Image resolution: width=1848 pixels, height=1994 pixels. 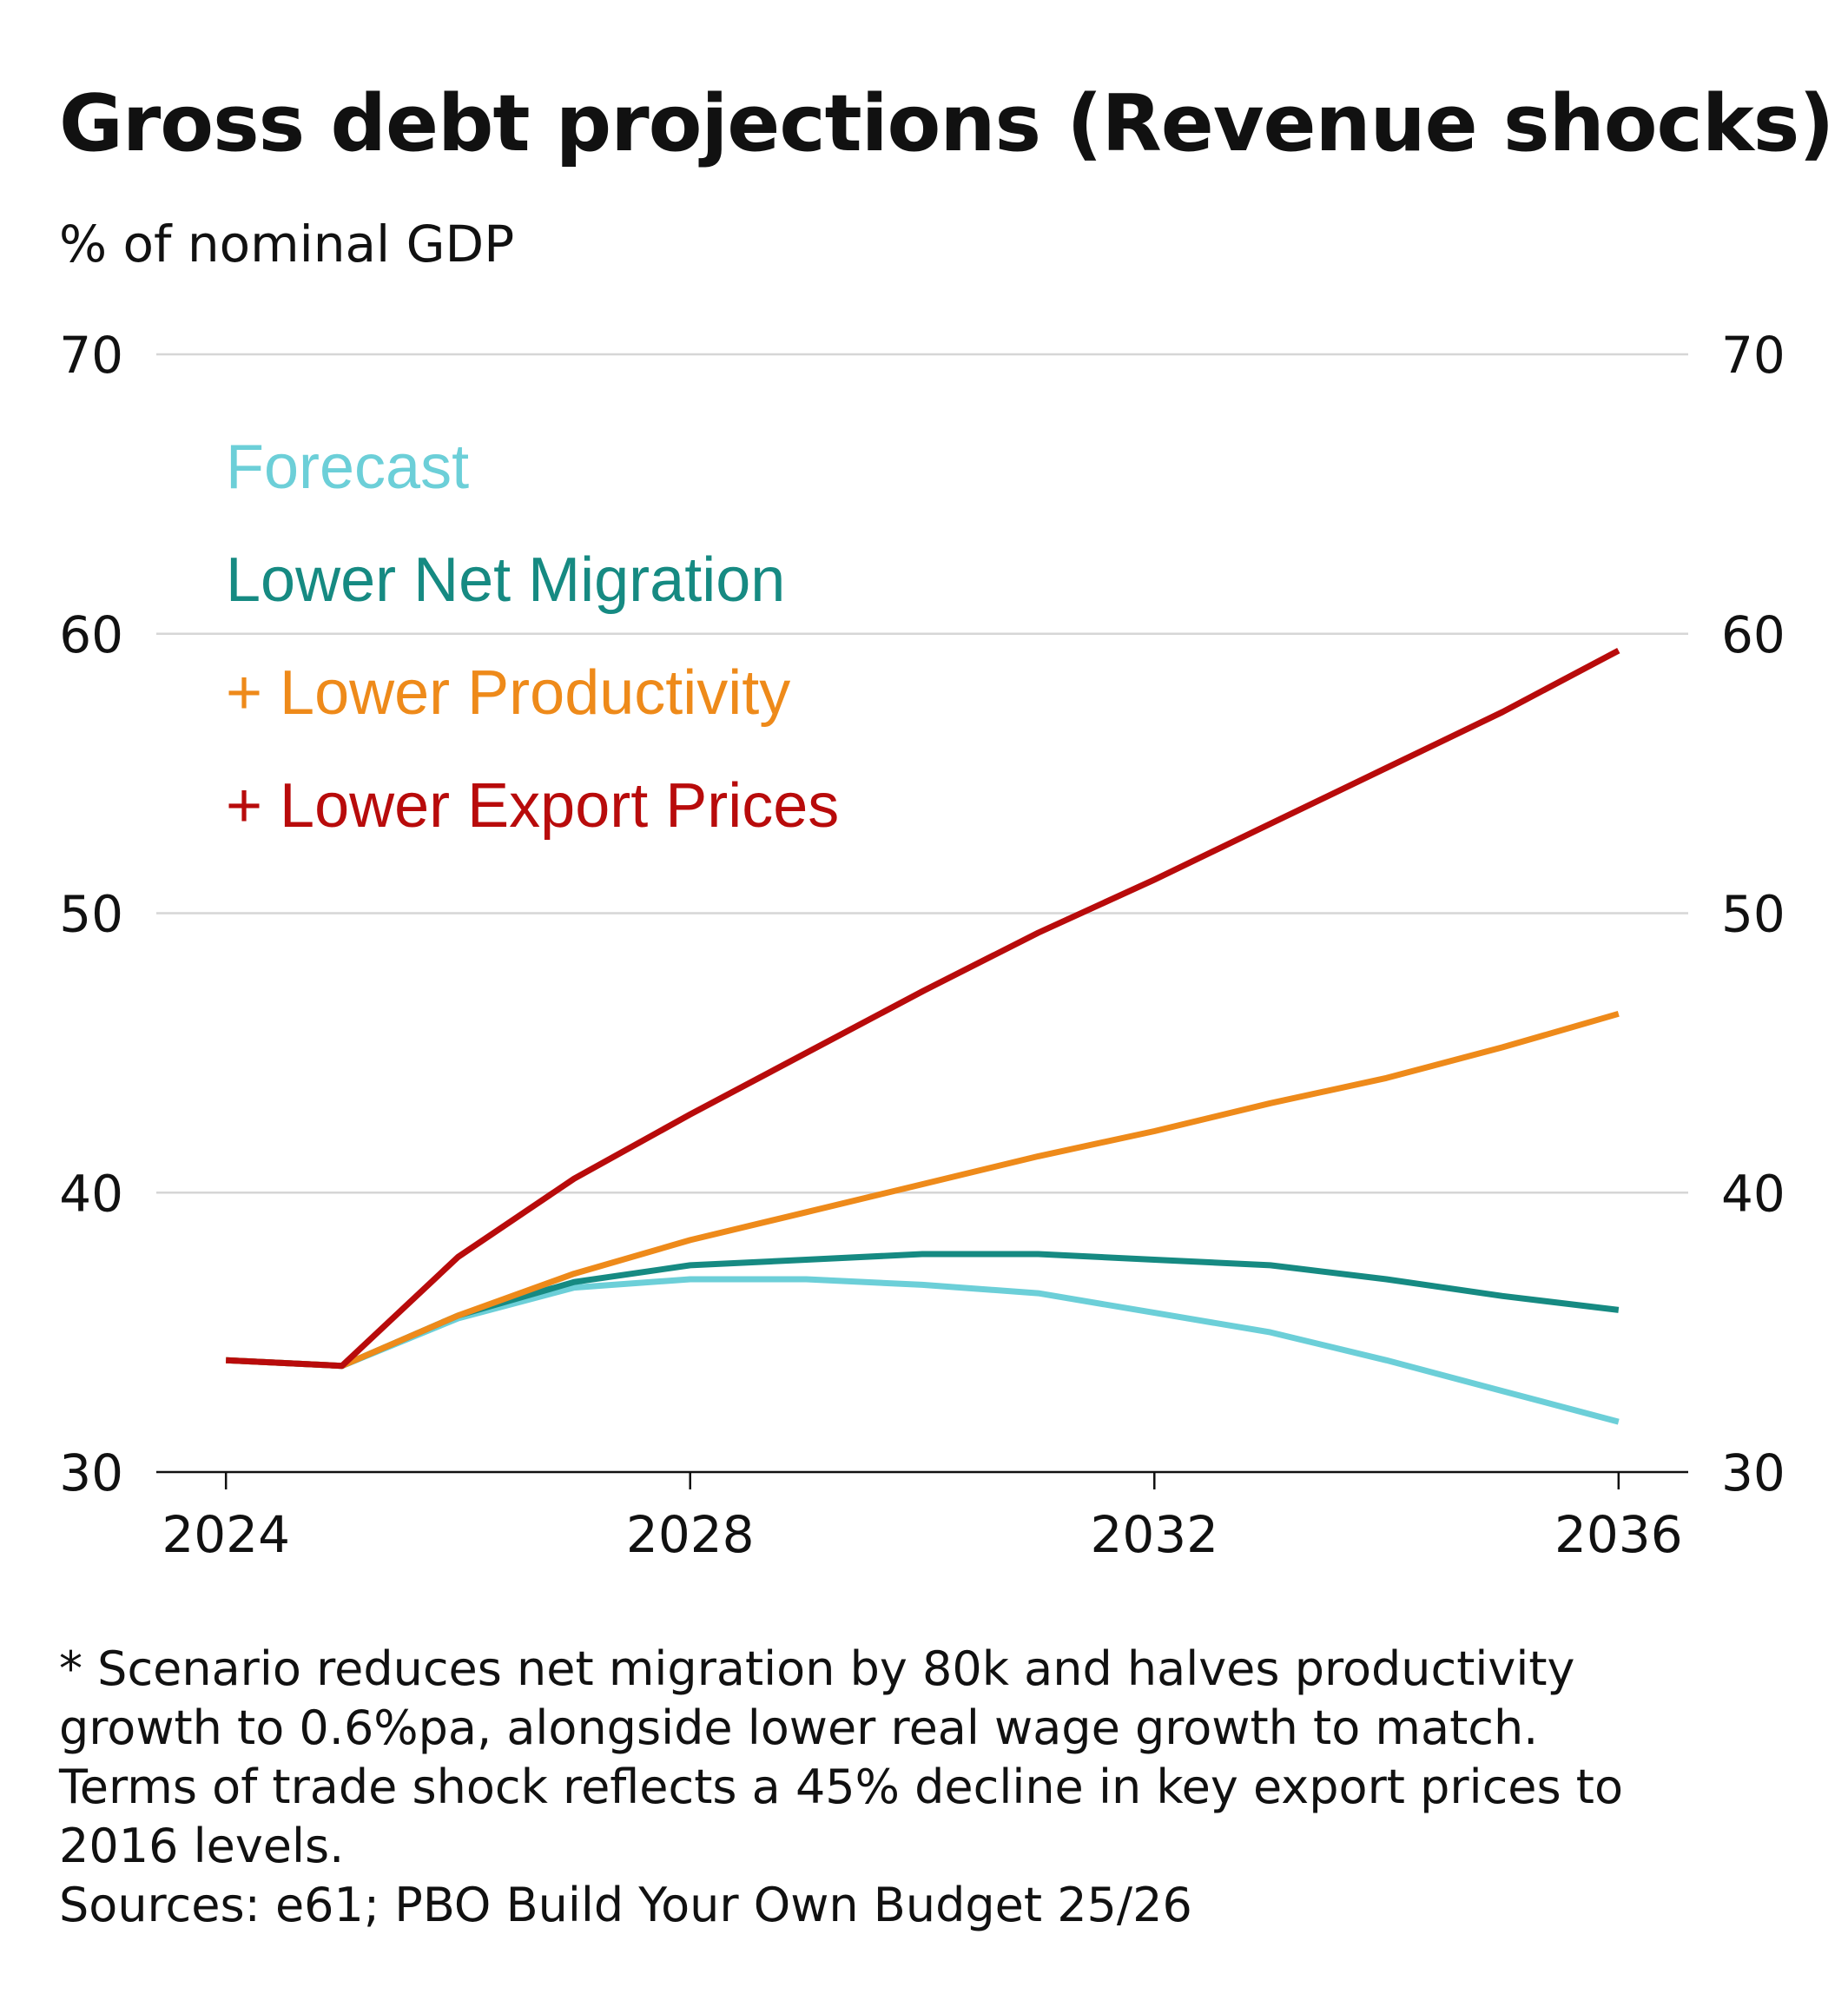 What do you see at coordinates (226, 1534) in the screenshot?
I see `x-tick-label: 2024` at bounding box center [226, 1534].